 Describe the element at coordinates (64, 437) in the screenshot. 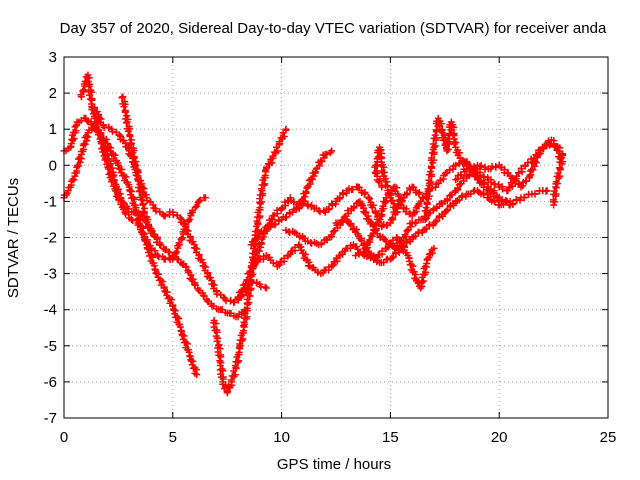

I see `x-tick-label: 0` at that location.